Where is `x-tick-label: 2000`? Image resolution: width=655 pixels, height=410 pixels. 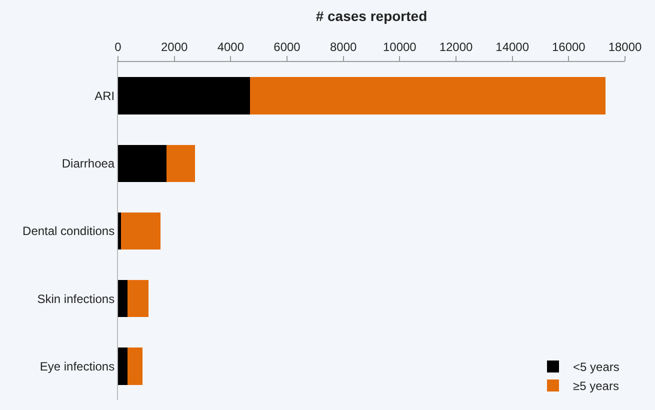
x-tick-label: 2000 is located at coordinates (174, 47).